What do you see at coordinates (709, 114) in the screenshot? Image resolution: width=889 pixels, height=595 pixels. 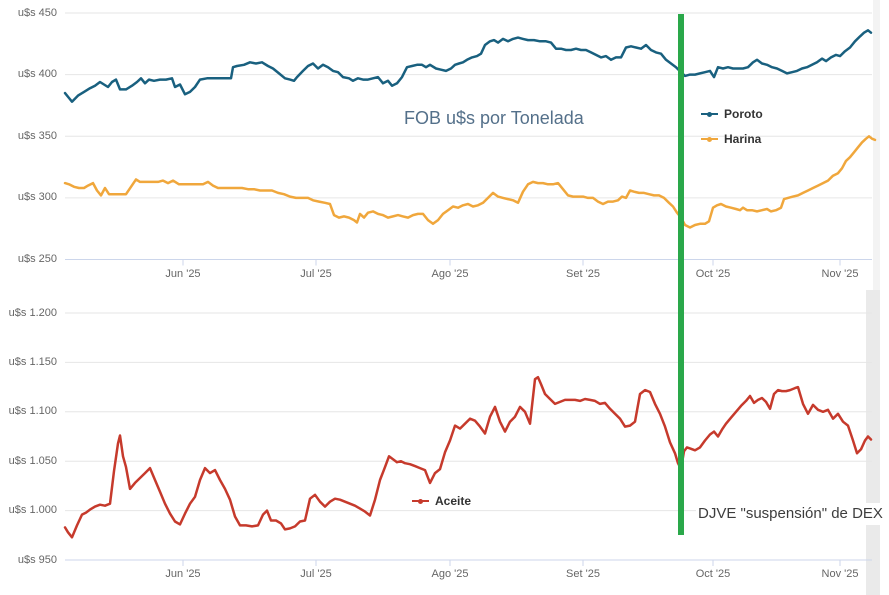 I see `poroto-line-marker-icon` at bounding box center [709, 114].